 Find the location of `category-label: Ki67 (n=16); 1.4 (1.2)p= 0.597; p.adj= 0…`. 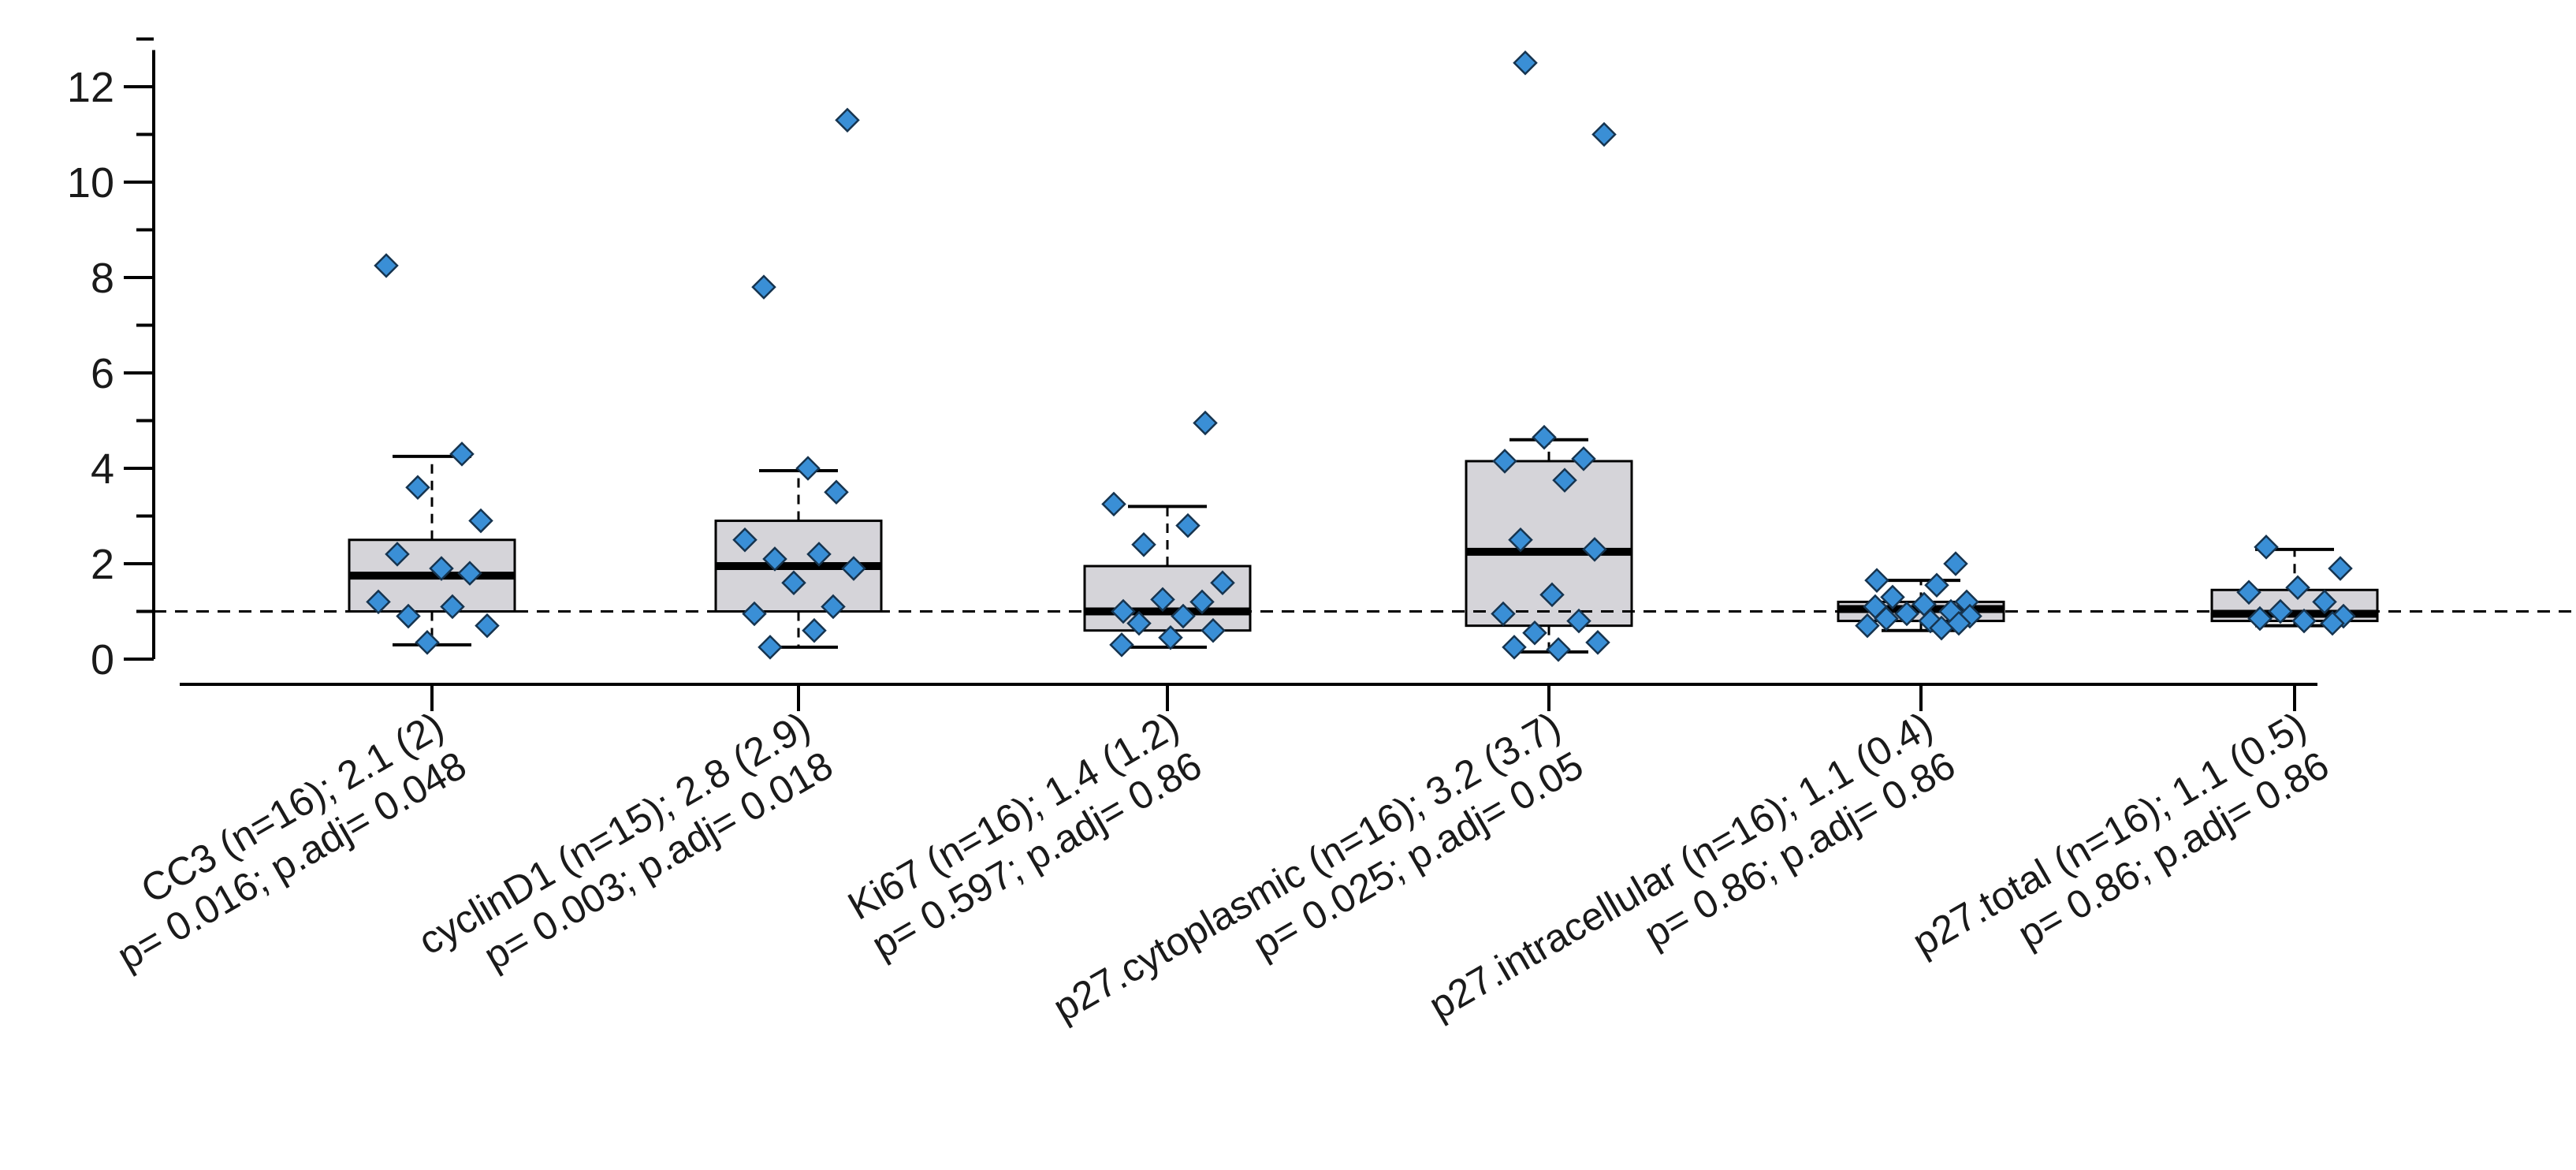

category-label: Ki67 (n=16); 1.4 (1.2)p= 0.597; p.adj= 0… is located at coordinates (1024, 835).